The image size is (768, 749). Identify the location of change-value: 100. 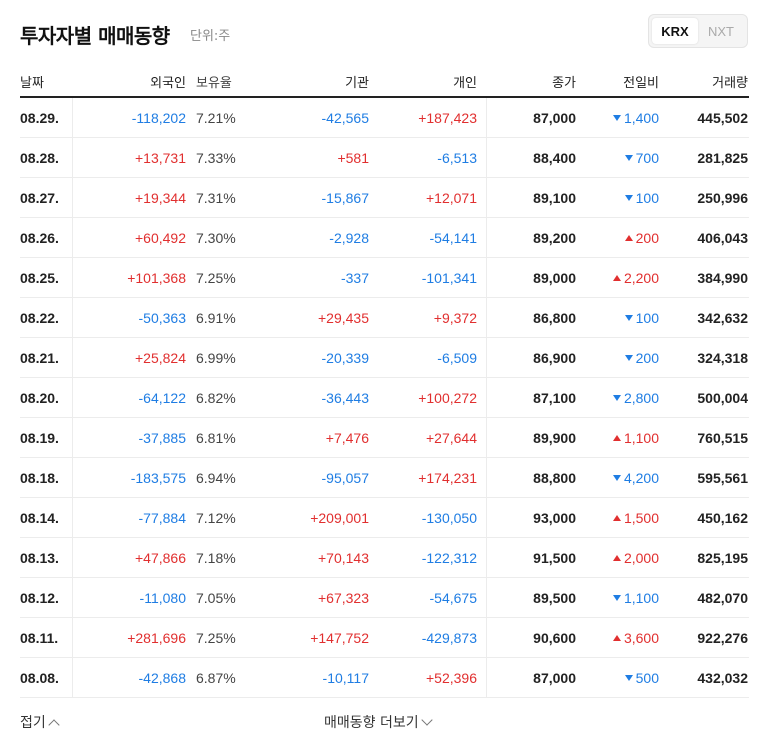
(647, 198).